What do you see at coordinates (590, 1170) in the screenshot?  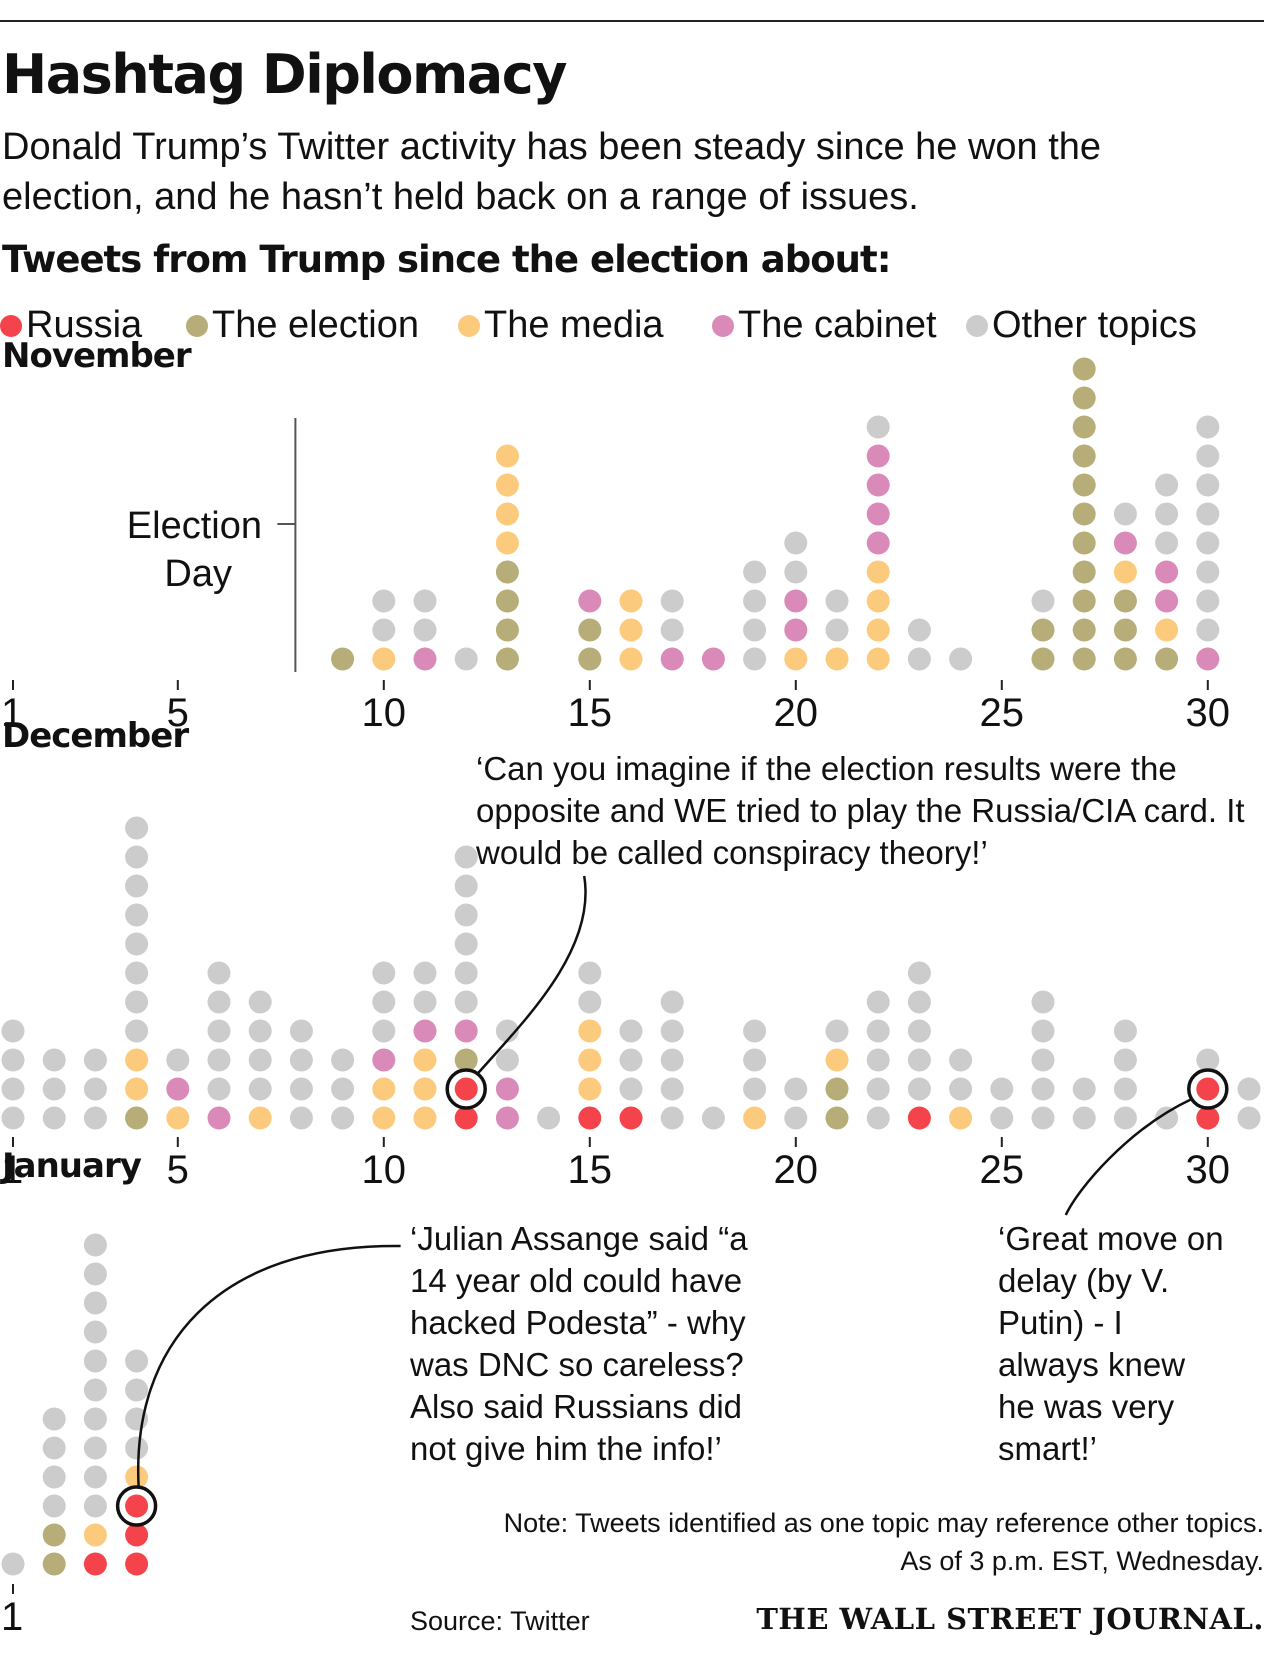 I see `tick-label-december-15: 15` at bounding box center [590, 1170].